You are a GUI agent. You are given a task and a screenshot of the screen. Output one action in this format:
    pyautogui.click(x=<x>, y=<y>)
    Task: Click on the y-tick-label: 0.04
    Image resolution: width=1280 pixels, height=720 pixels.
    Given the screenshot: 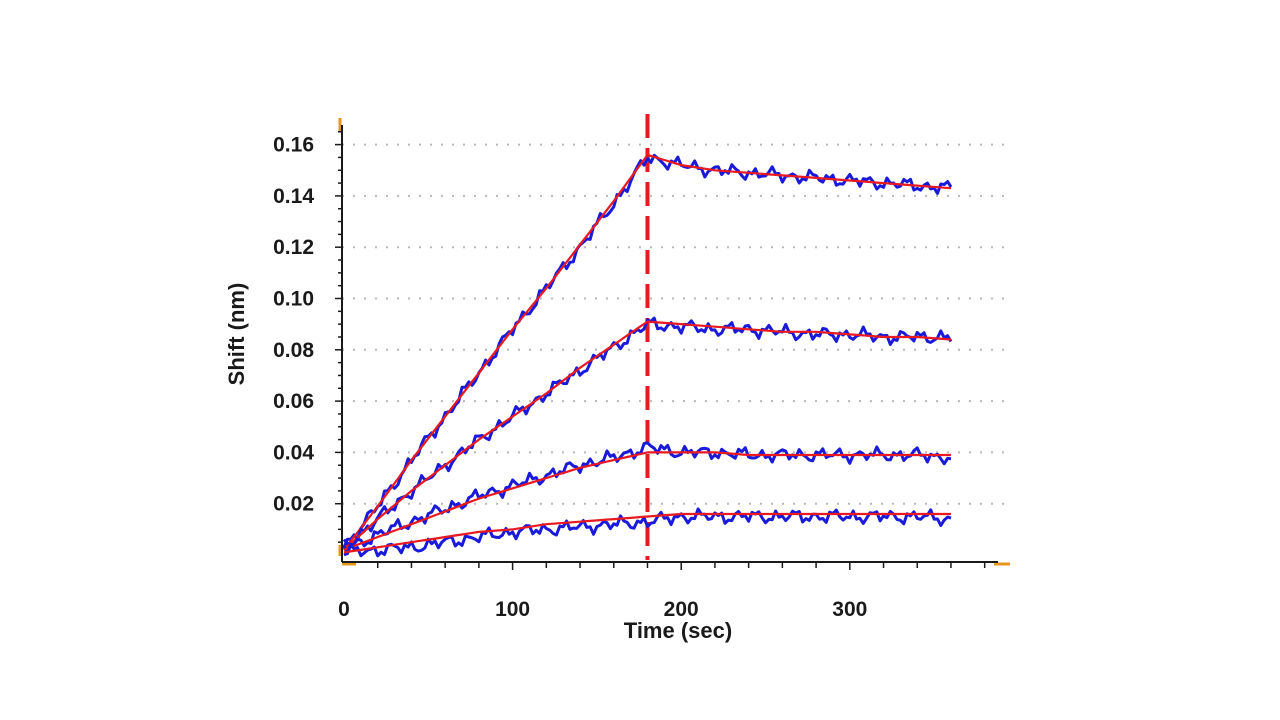 What is the action you would take?
    pyautogui.click(x=293, y=452)
    